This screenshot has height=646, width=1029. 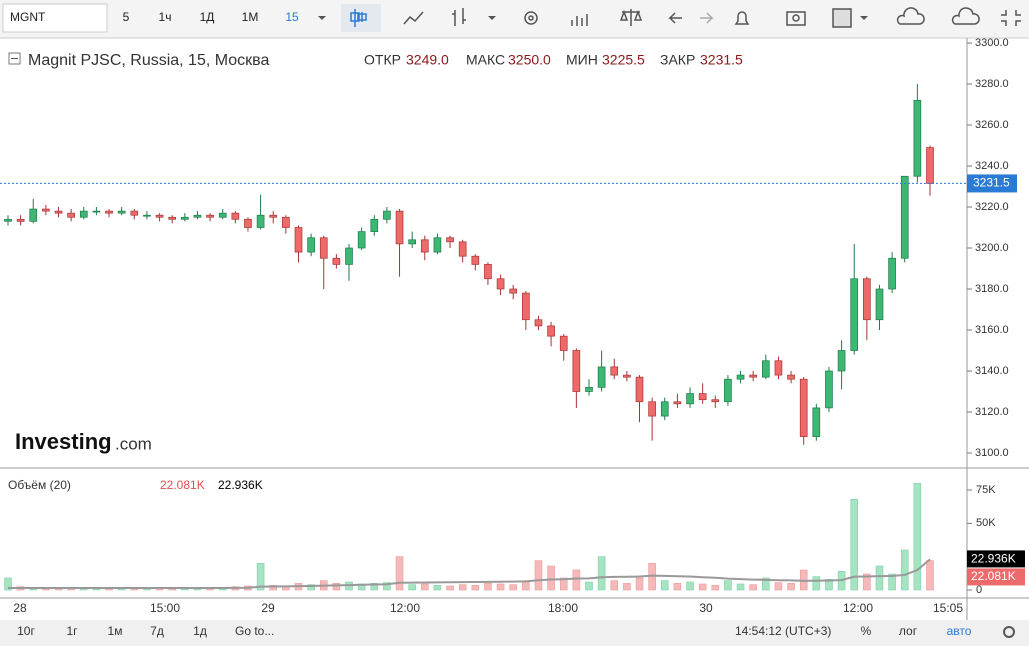 What do you see at coordinates (250, 17) in the screenshot?
I see `interval-button: 1М` at bounding box center [250, 17].